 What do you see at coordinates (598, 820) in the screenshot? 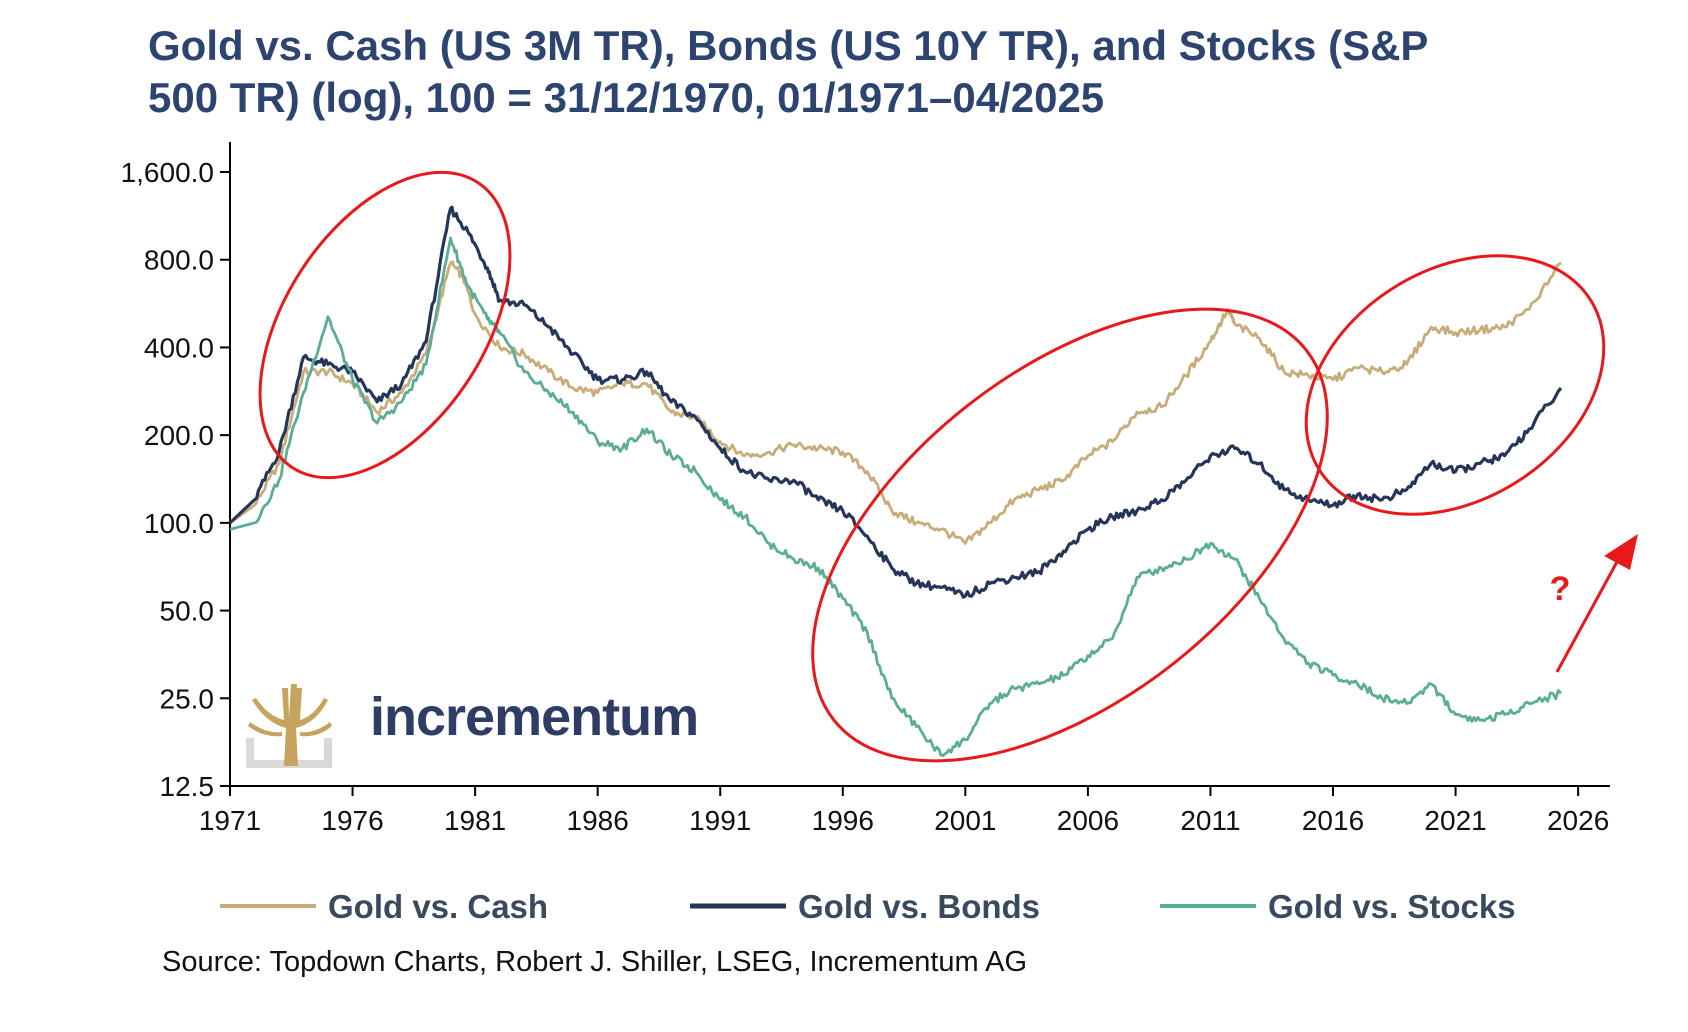
I see `x-tick-label: 1986` at bounding box center [598, 820].